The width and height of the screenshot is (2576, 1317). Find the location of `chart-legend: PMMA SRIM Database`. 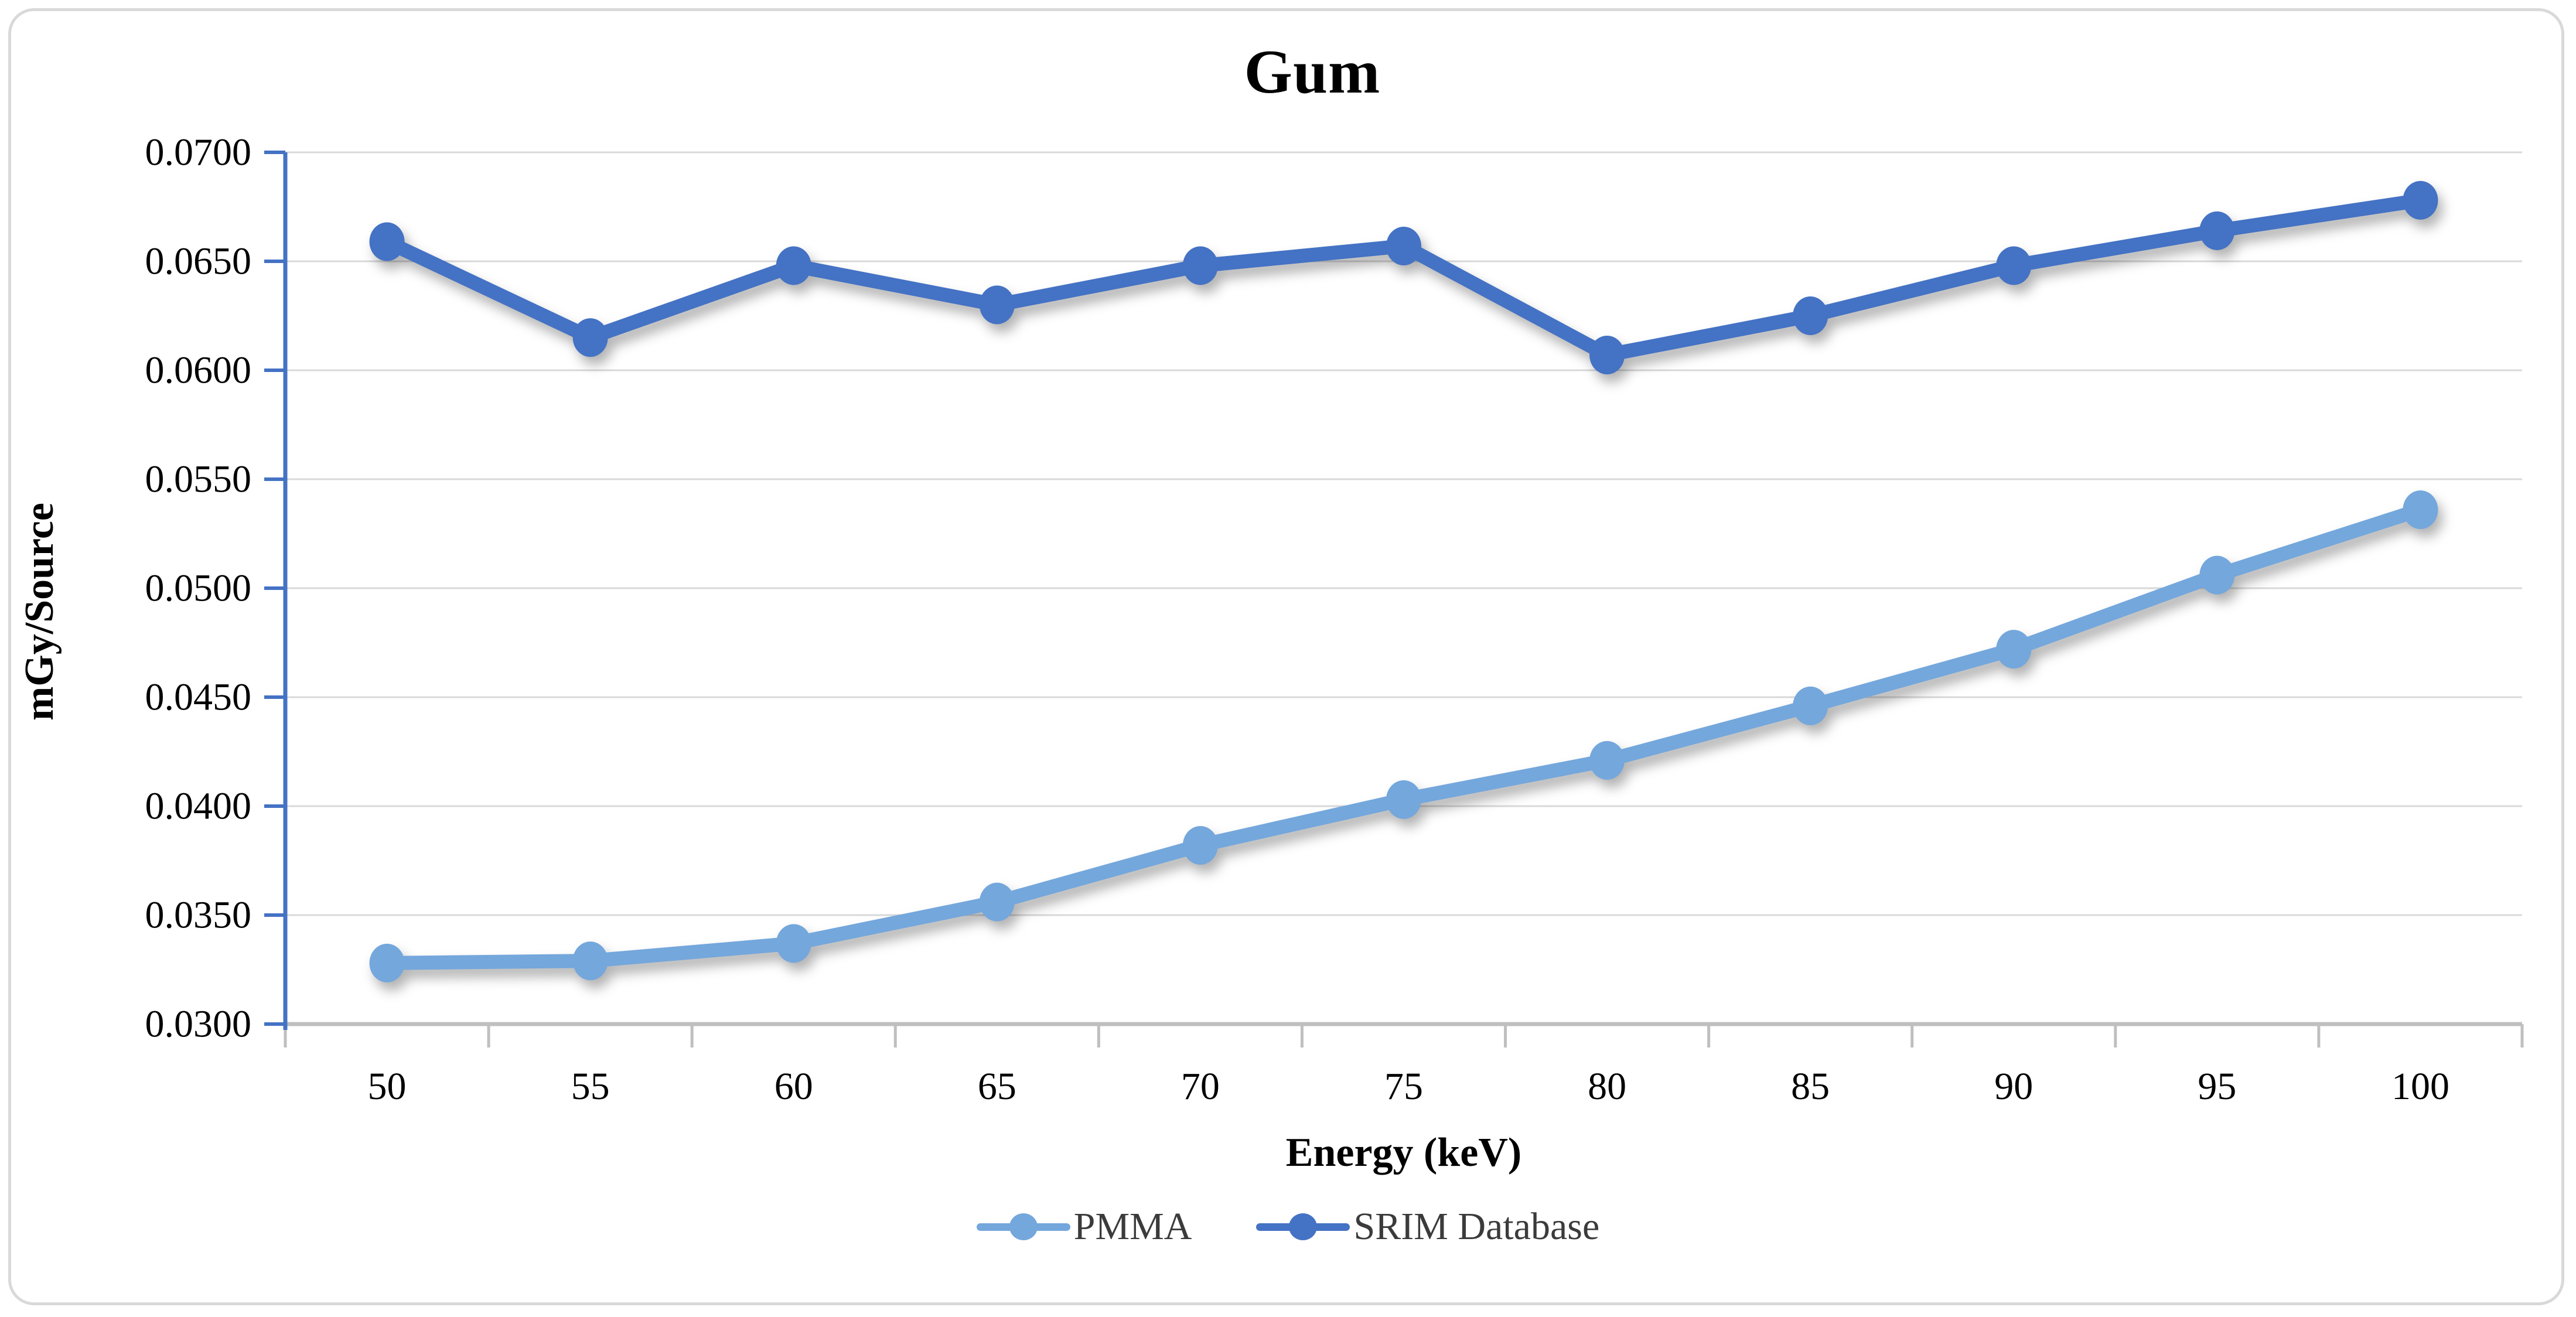

chart-legend: PMMA SRIM Database is located at coordinates (1288, 1227).